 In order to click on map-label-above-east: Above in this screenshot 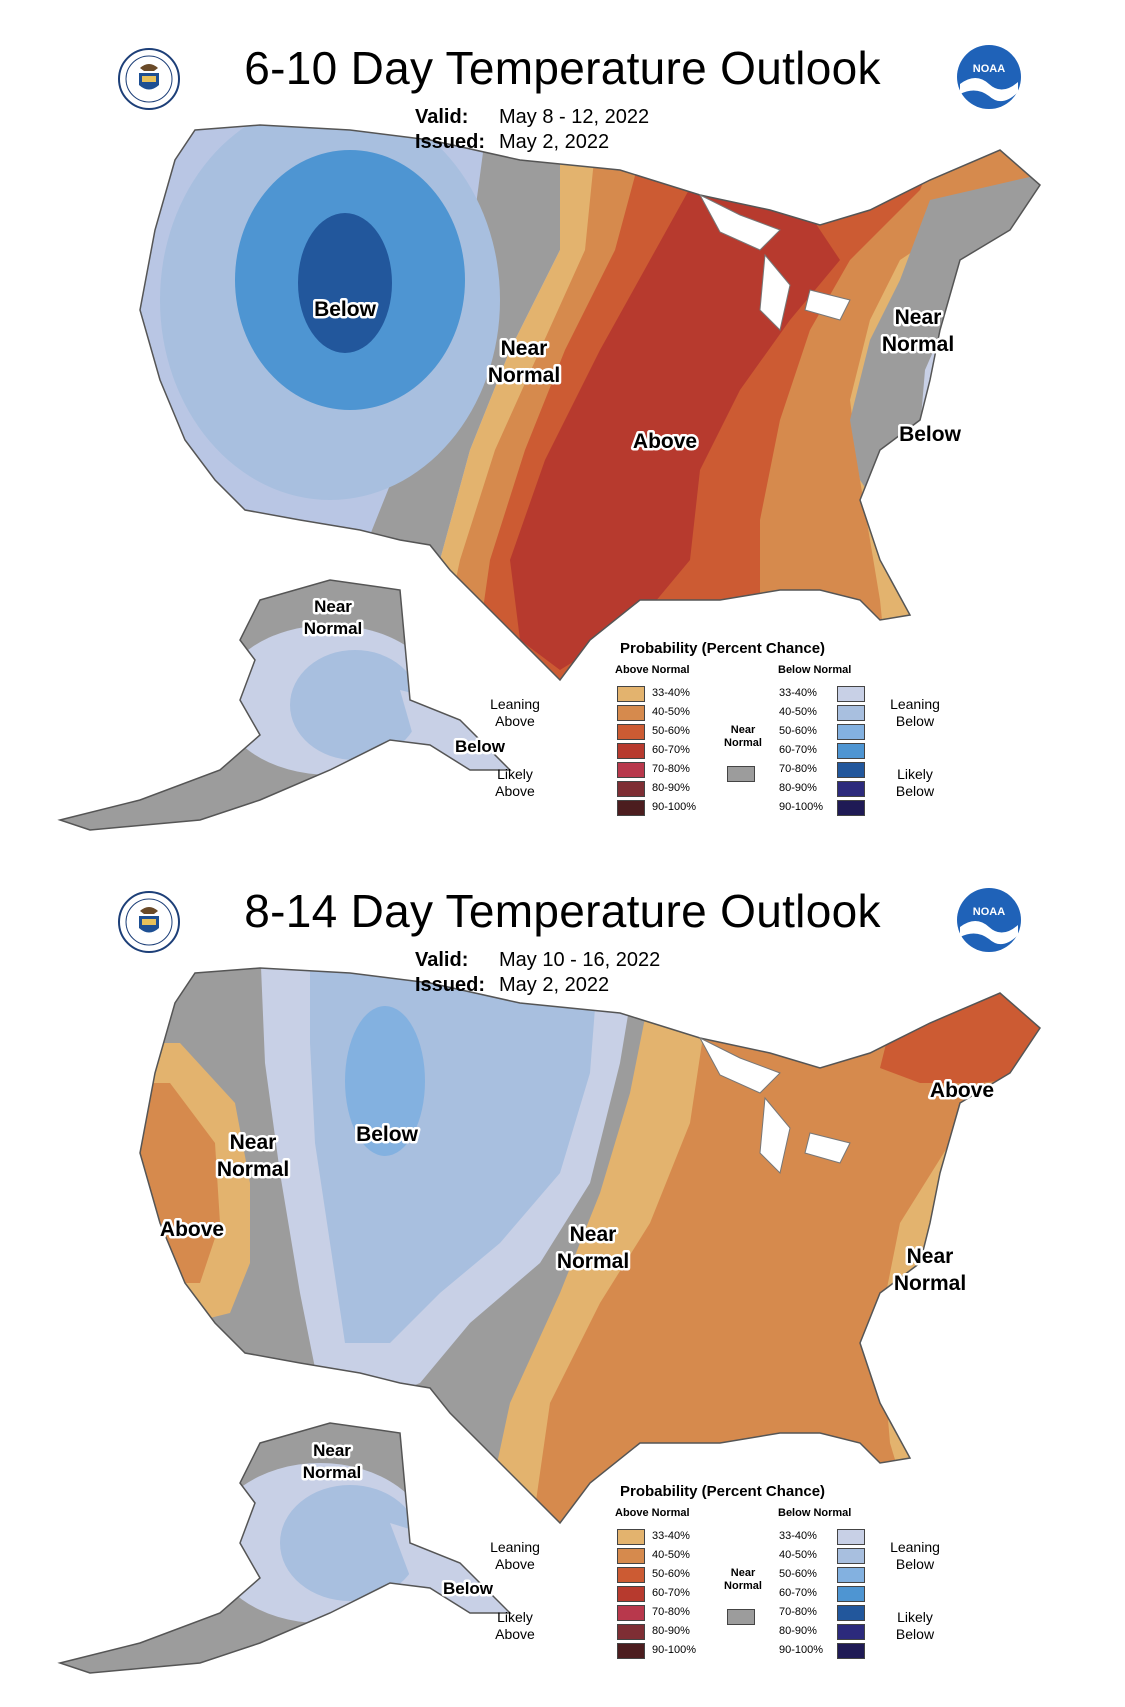, I will do `click(962, 1090)`.